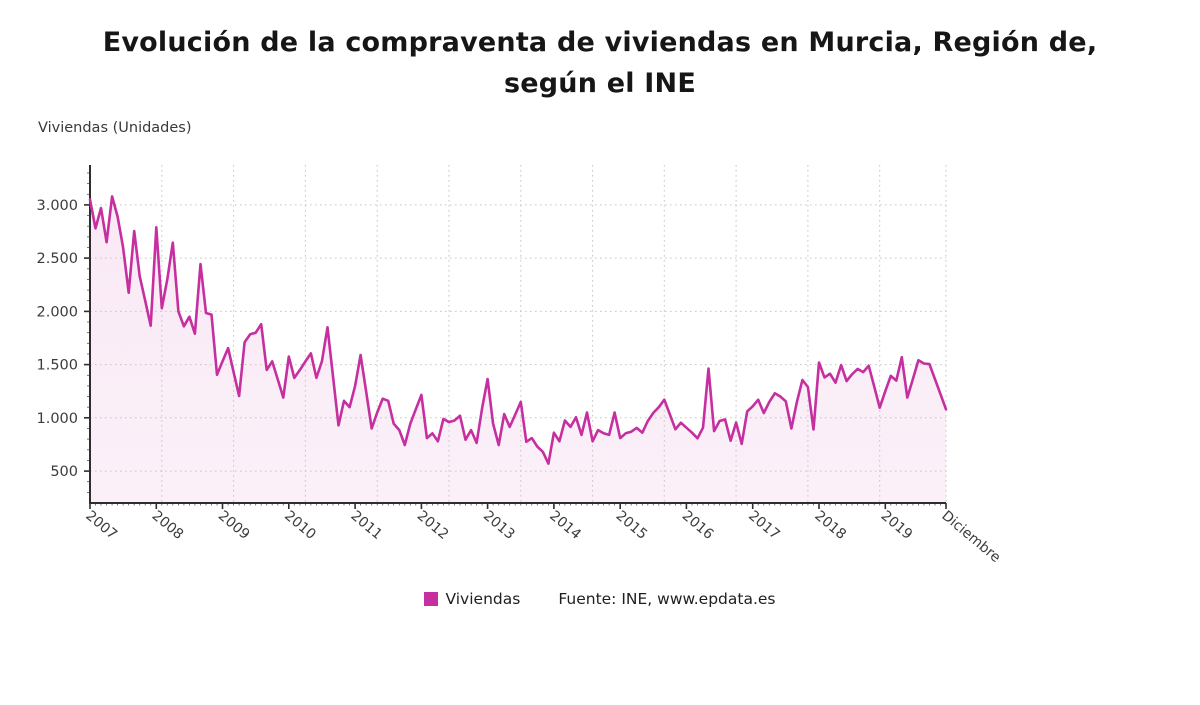 This screenshot has width=1200, height=705. Describe the element at coordinates (431, 599) in the screenshot. I see `legend-swatch-icon` at that location.